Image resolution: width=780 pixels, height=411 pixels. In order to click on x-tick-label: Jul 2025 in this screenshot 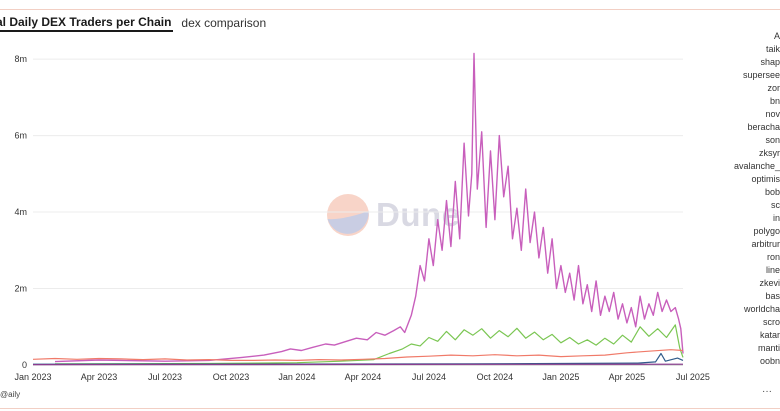, I will do `click(693, 377)`.